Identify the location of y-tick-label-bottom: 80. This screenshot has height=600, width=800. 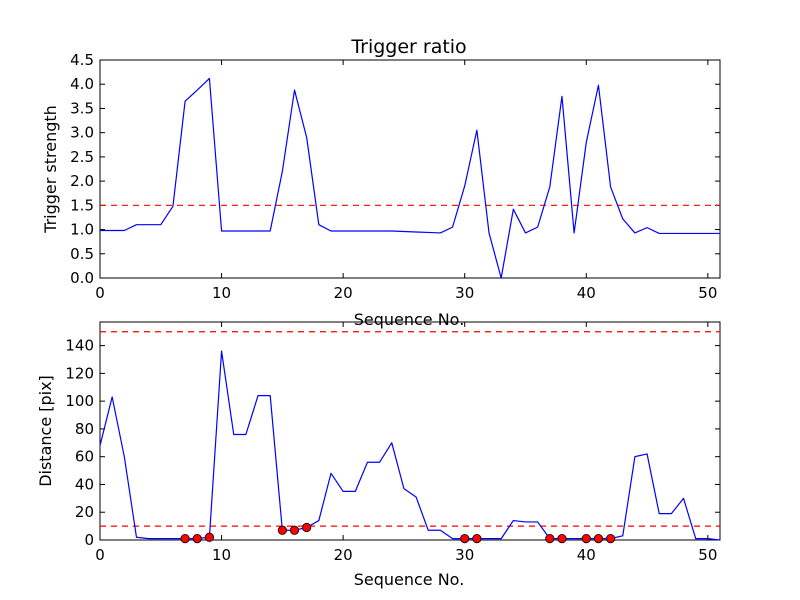
(84, 429).